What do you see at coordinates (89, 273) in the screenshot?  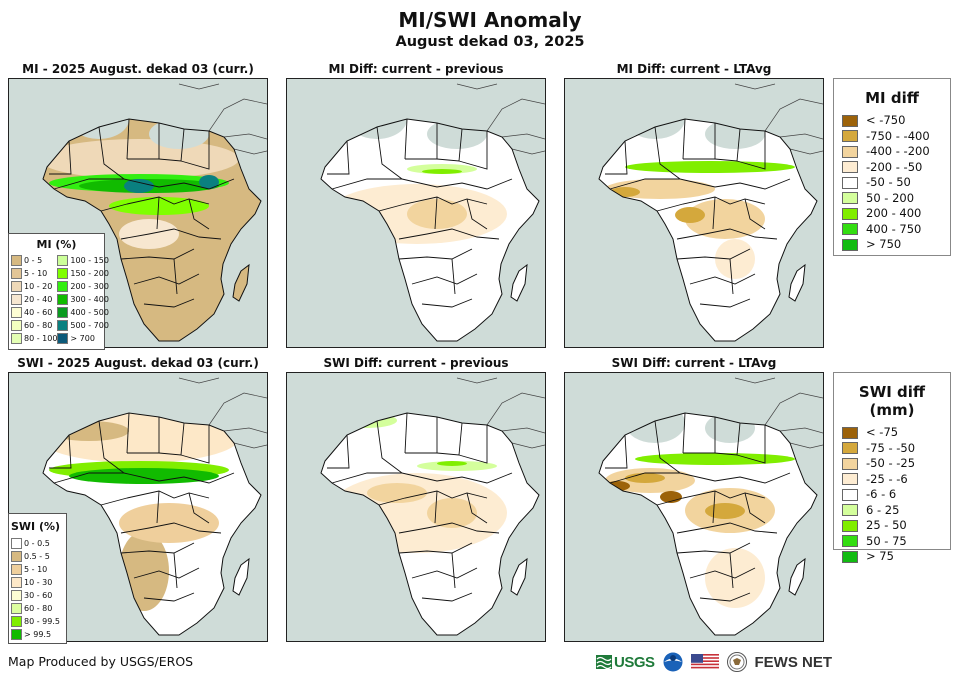 I see `mi-legend-label: 150 - 200` at bounding box center [89, 273].